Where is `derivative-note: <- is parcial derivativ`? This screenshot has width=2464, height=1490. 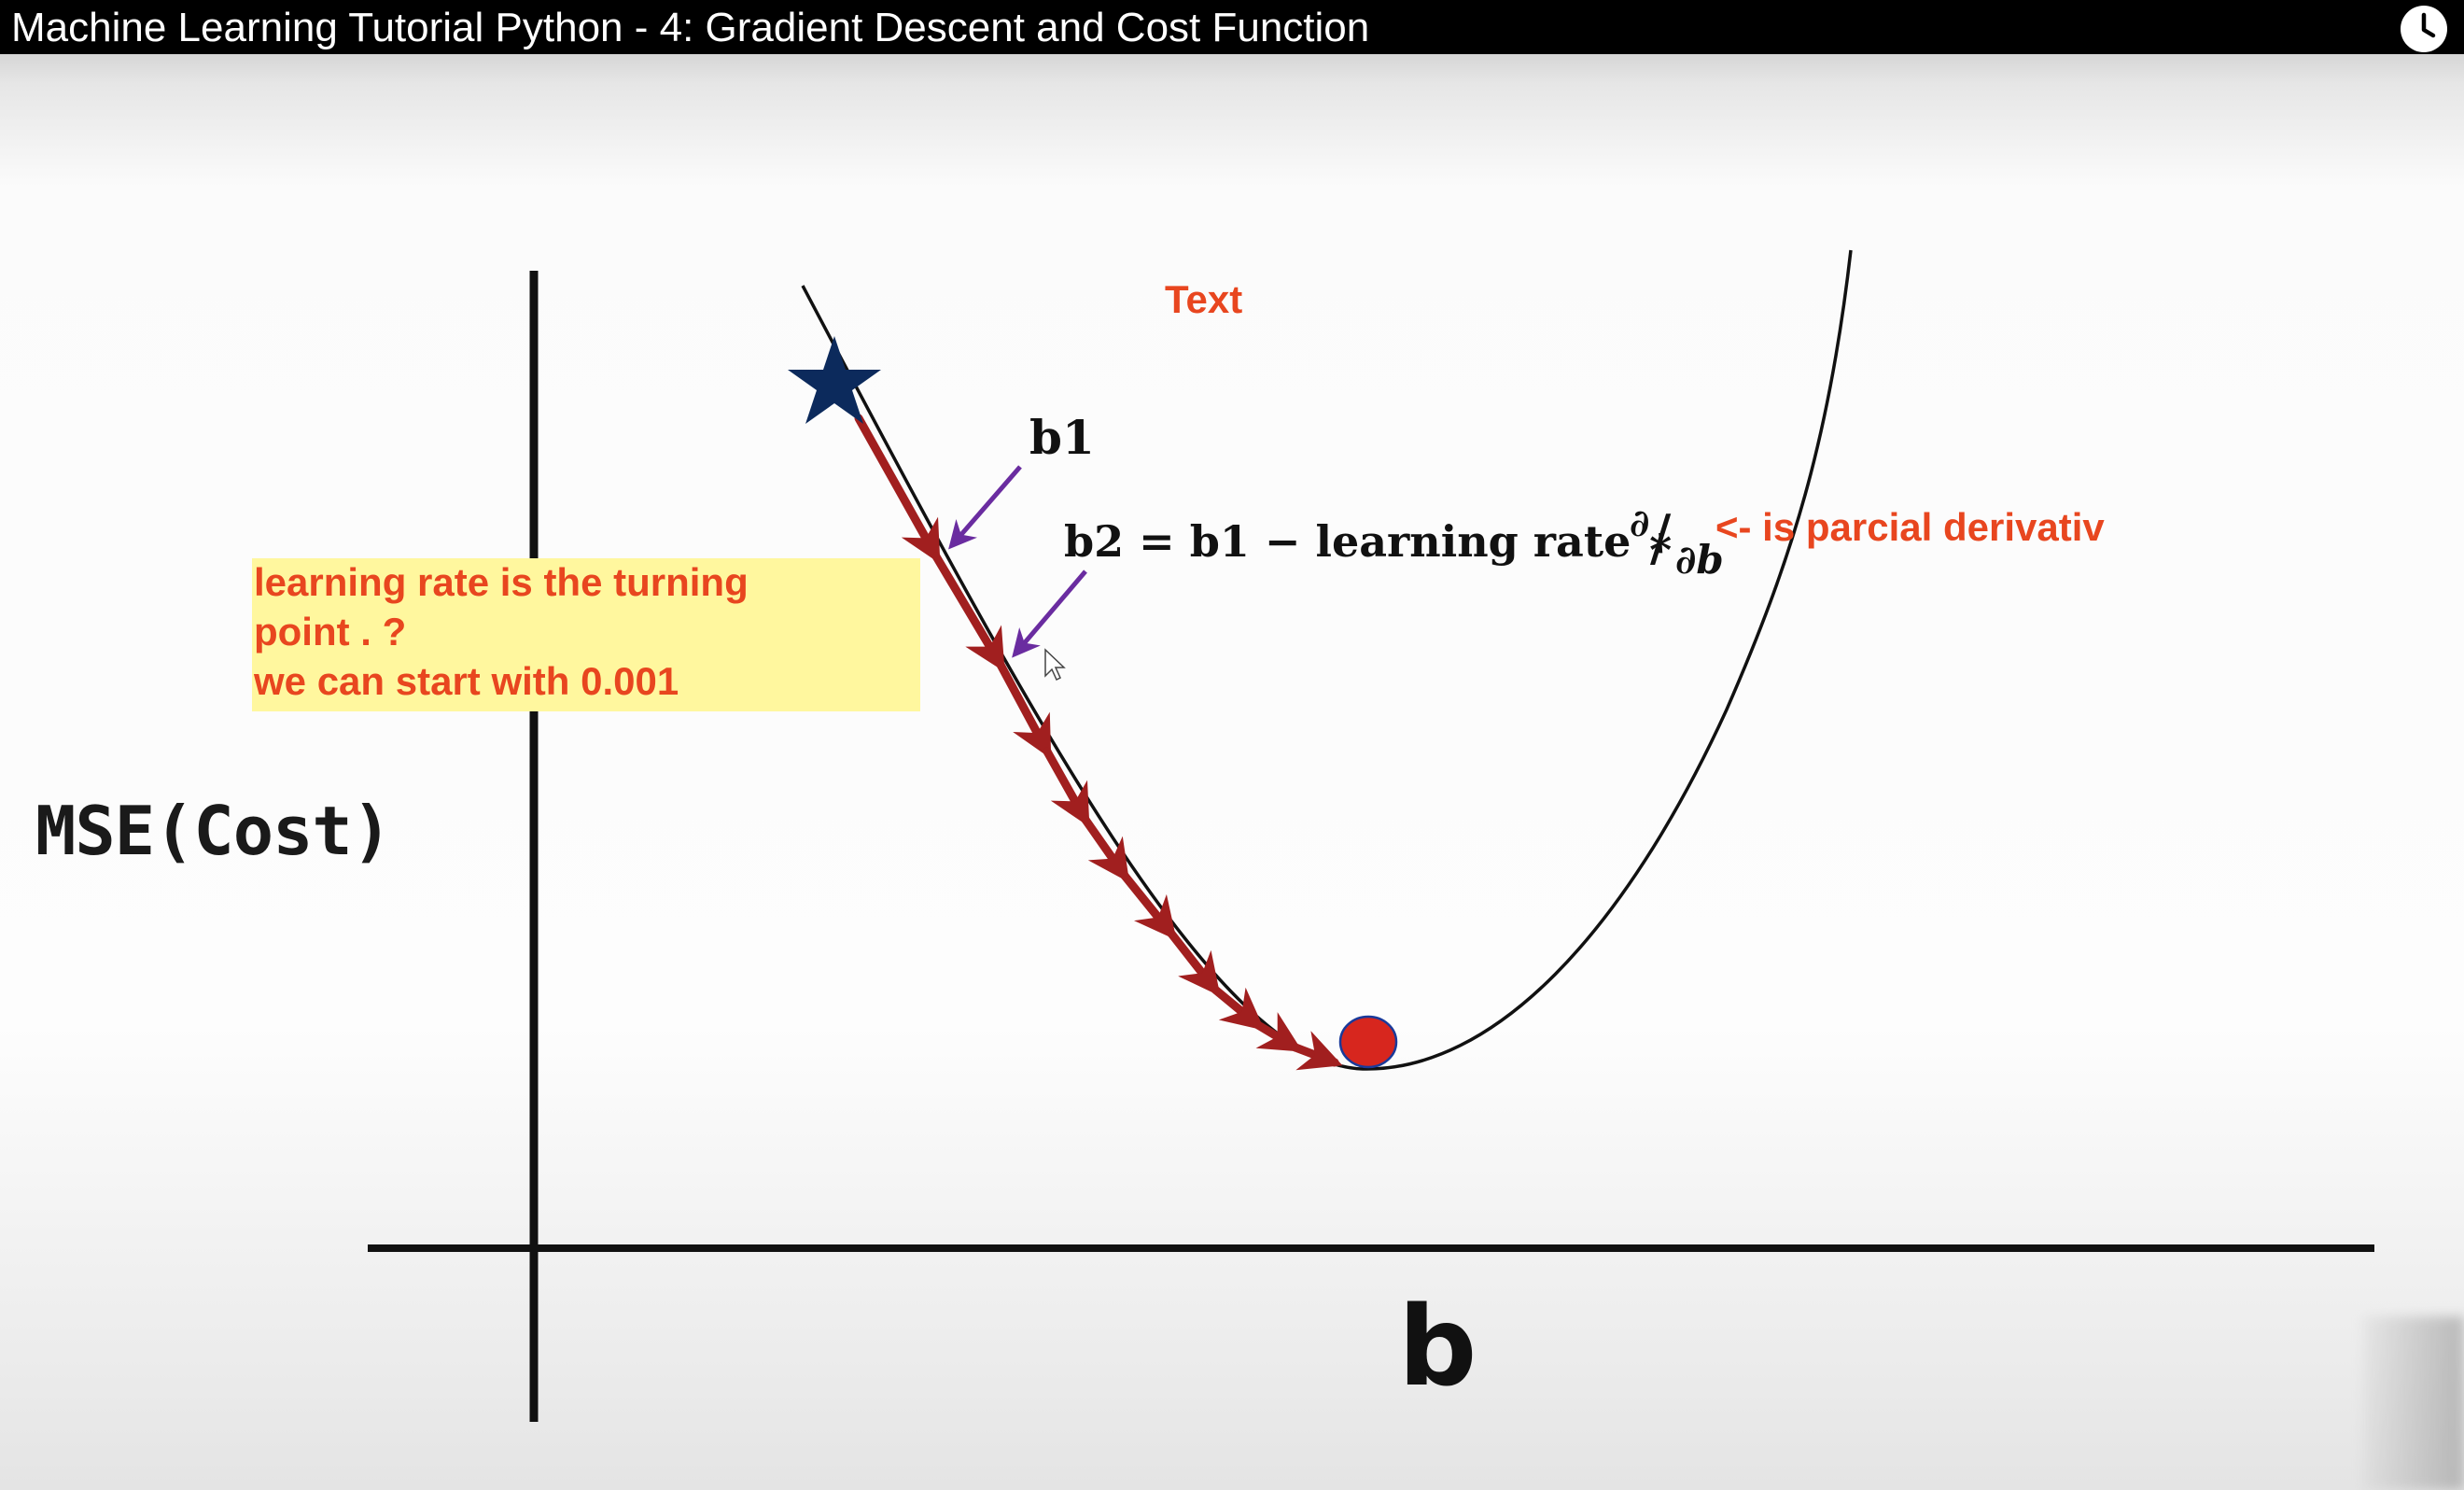 derivative-note: <- is parcial derivativ is located at coordinates (1910, 527).